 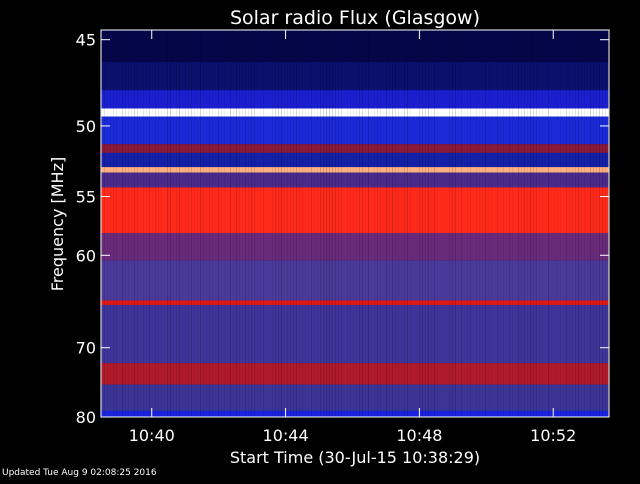 I want to click on y-tick-label: 70, so click(x=86, y=348).